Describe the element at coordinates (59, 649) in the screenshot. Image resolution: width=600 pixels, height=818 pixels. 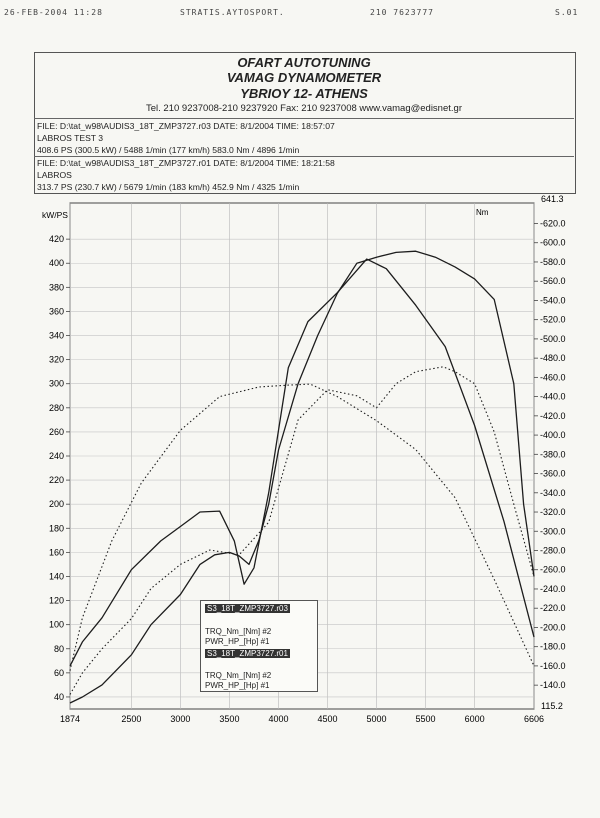
I see `y-left-tick-label: 80` at that location.